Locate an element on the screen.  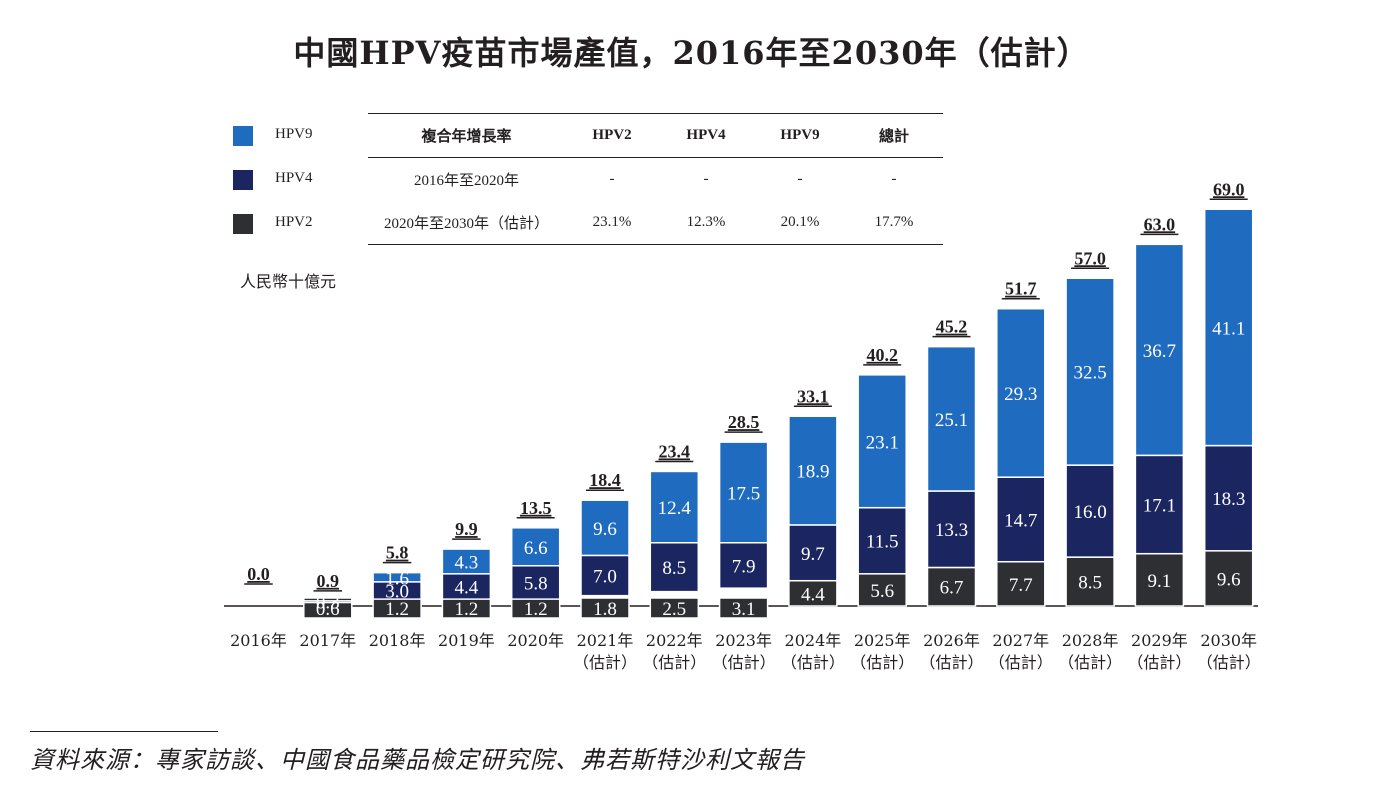
segment-value-label: 12.4 is located at coordinates (675, 508).